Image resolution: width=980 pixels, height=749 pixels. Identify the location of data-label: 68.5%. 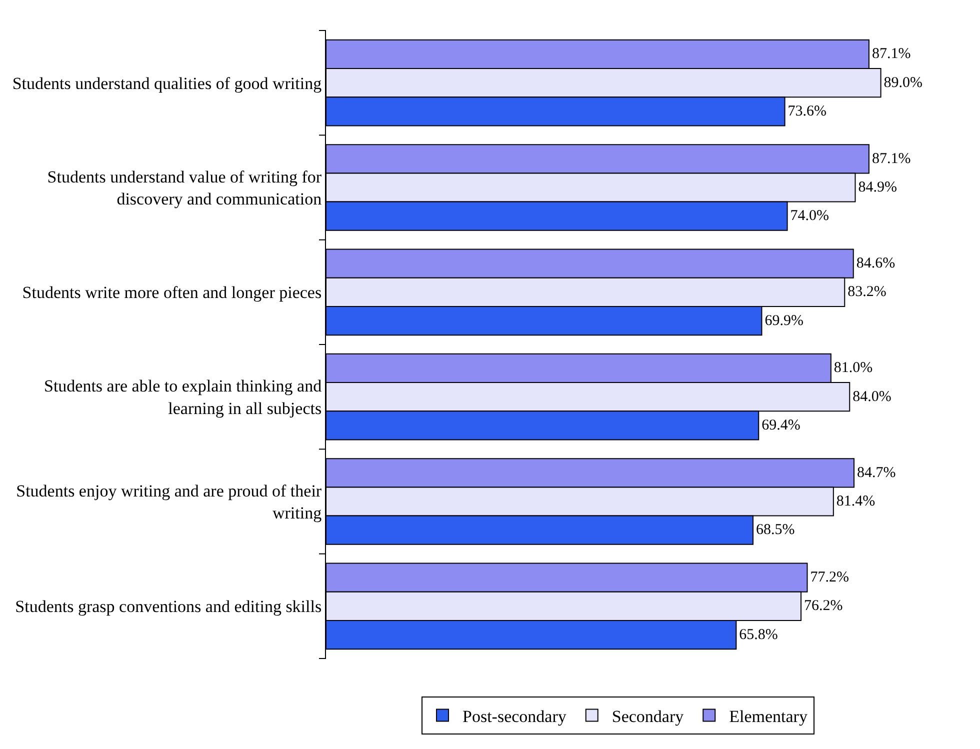
(775, 530).